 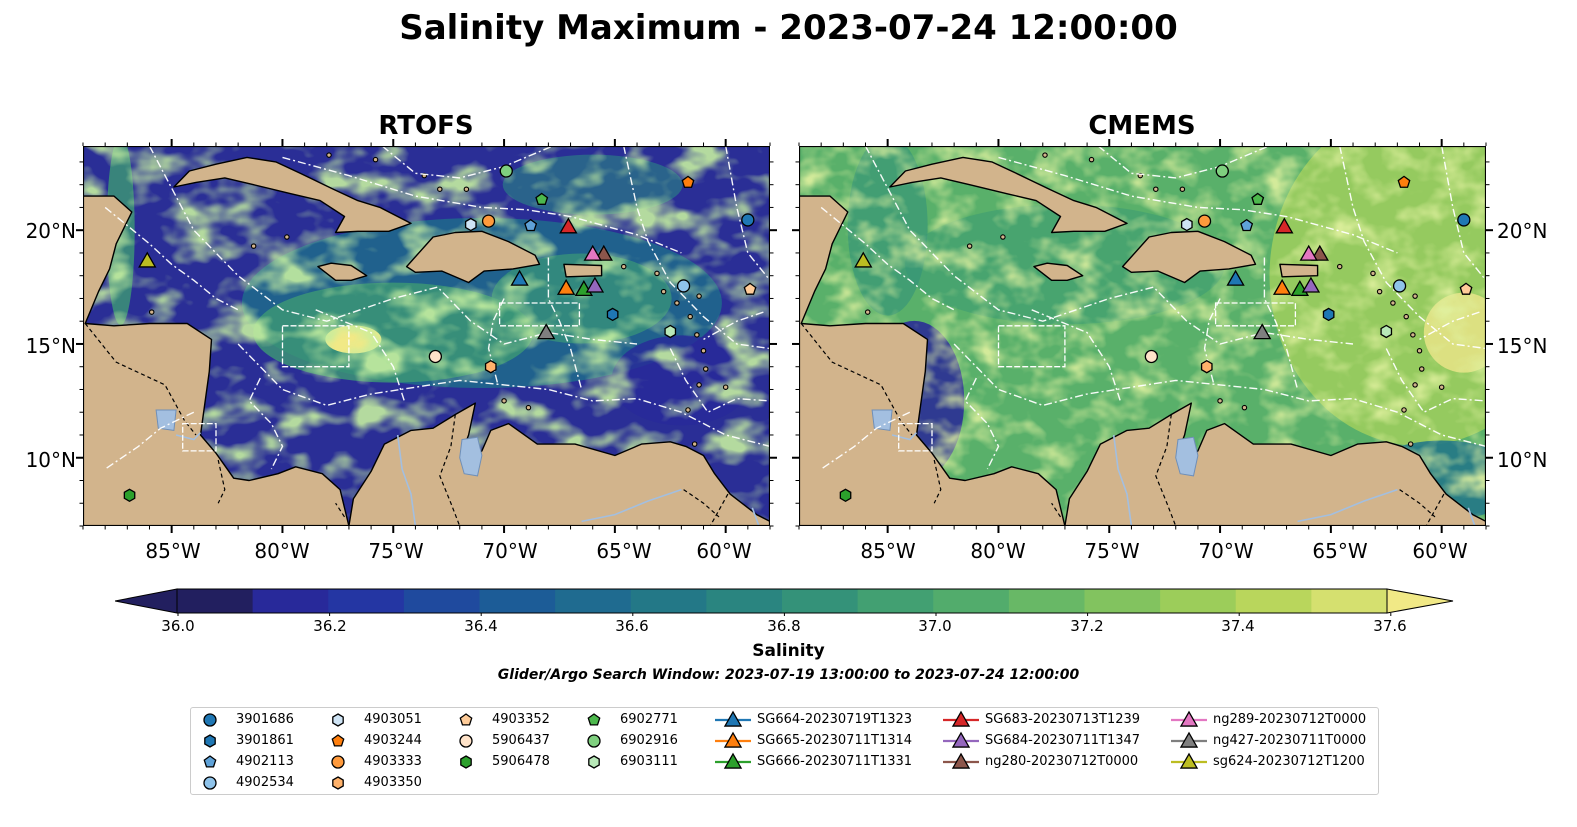 I want to click on legend-label: SG683-20230713T1239, so click(x=1063, y=719).